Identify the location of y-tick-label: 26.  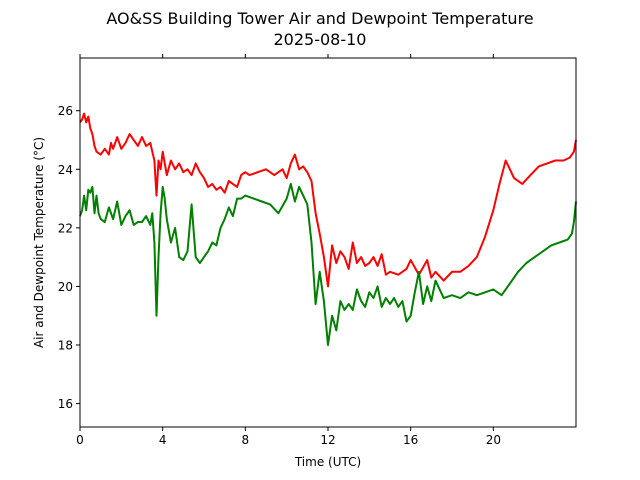
(65, 111).